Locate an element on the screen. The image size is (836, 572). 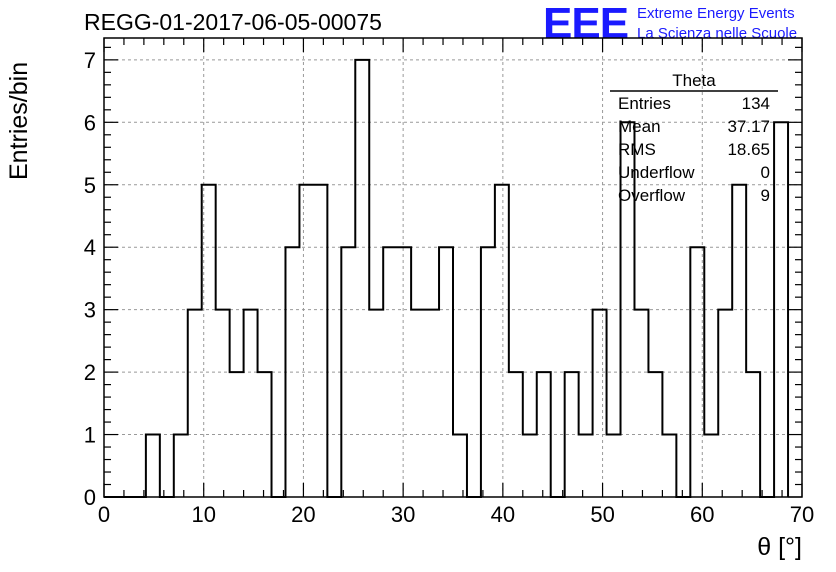
x-tick-label: 60 is located at coordinates (702, 514).